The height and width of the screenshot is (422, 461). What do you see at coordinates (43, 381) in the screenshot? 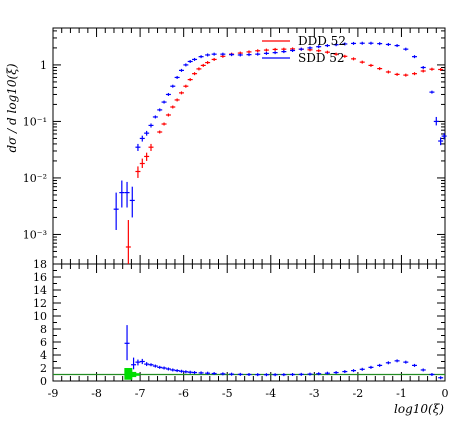
I see `lower-y-tick-label: 0` at bounding box center [43, 381].